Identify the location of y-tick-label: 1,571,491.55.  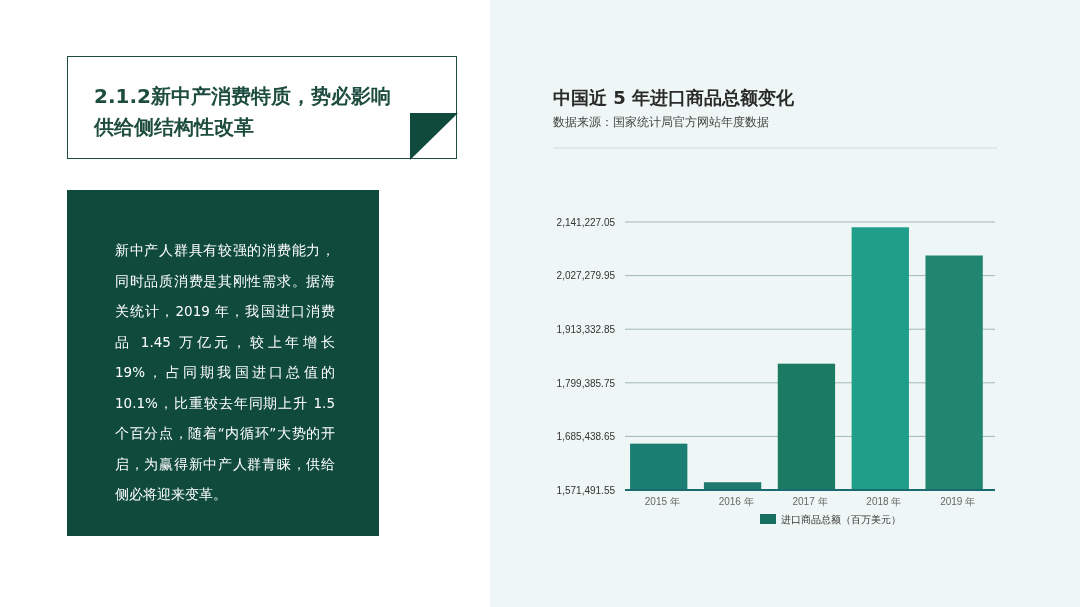
(586, 490).